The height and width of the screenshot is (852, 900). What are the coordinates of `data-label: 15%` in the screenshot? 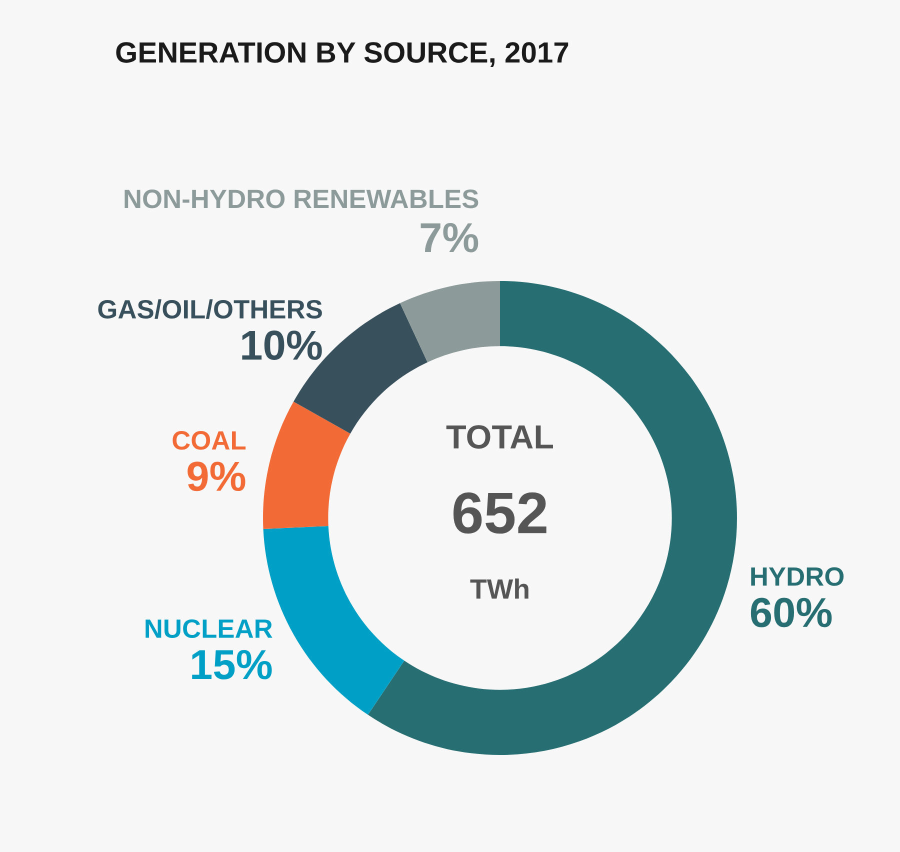 It's located at (232, 665).